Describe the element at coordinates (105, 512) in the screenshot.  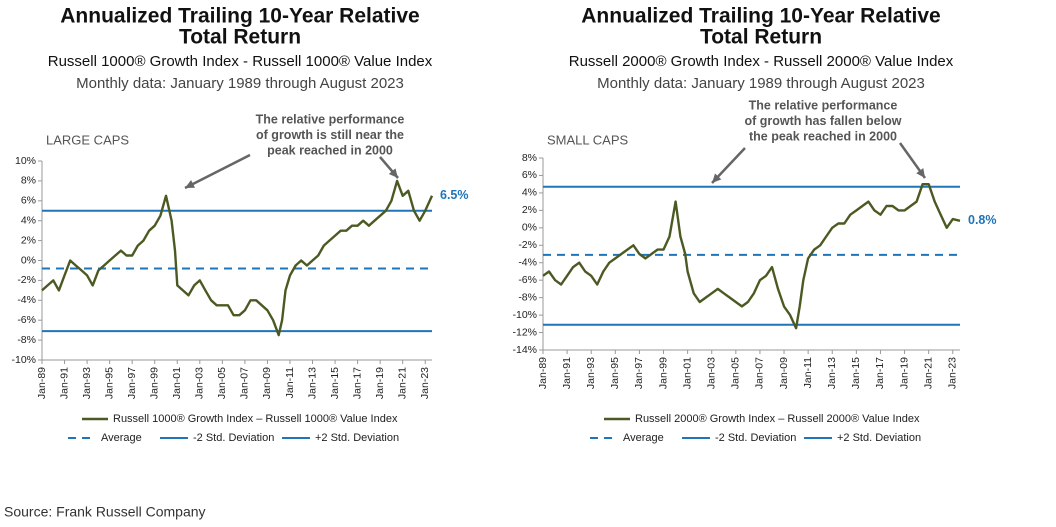
I see `source: Source: Frank Russell Company` at that location.